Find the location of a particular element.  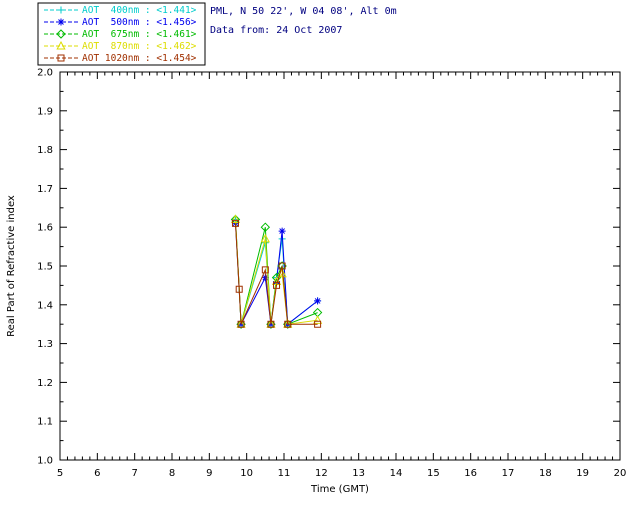

x-tick-label: 20 is located at coordinates (620, 473).